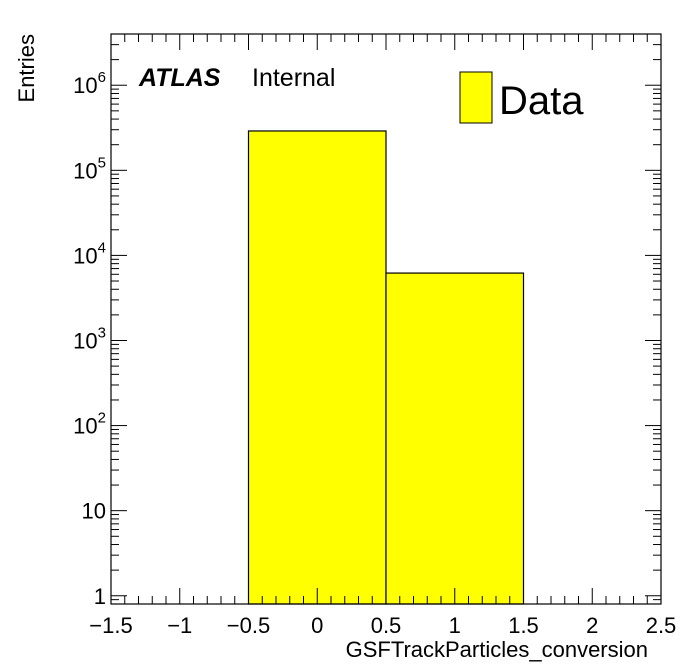 The image size is (696, 672). I want to click on y-tick-label: 10, so click(94, 511).